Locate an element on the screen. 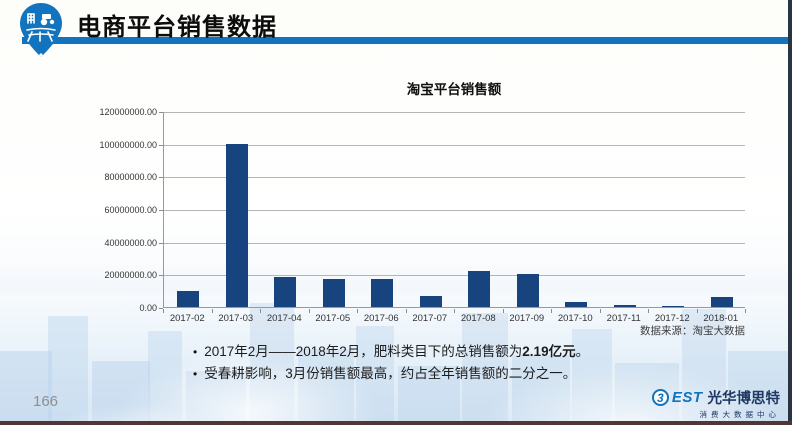 This screenshot has height=425, width=792. farm-pin-logo-icon is located at coordinates (41, 30).